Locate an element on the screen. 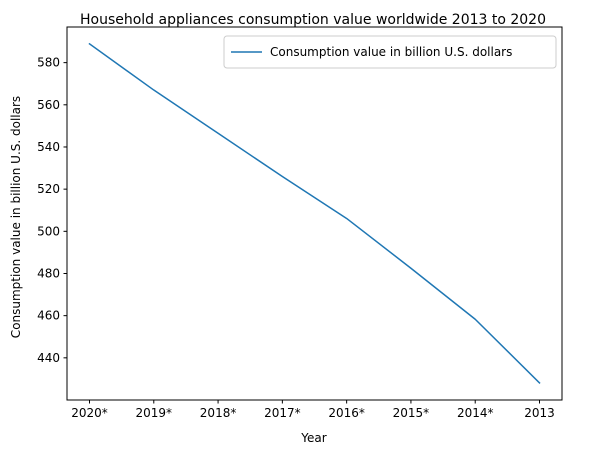  x-tick-label: 2014* is located at coordinates (475, 413).